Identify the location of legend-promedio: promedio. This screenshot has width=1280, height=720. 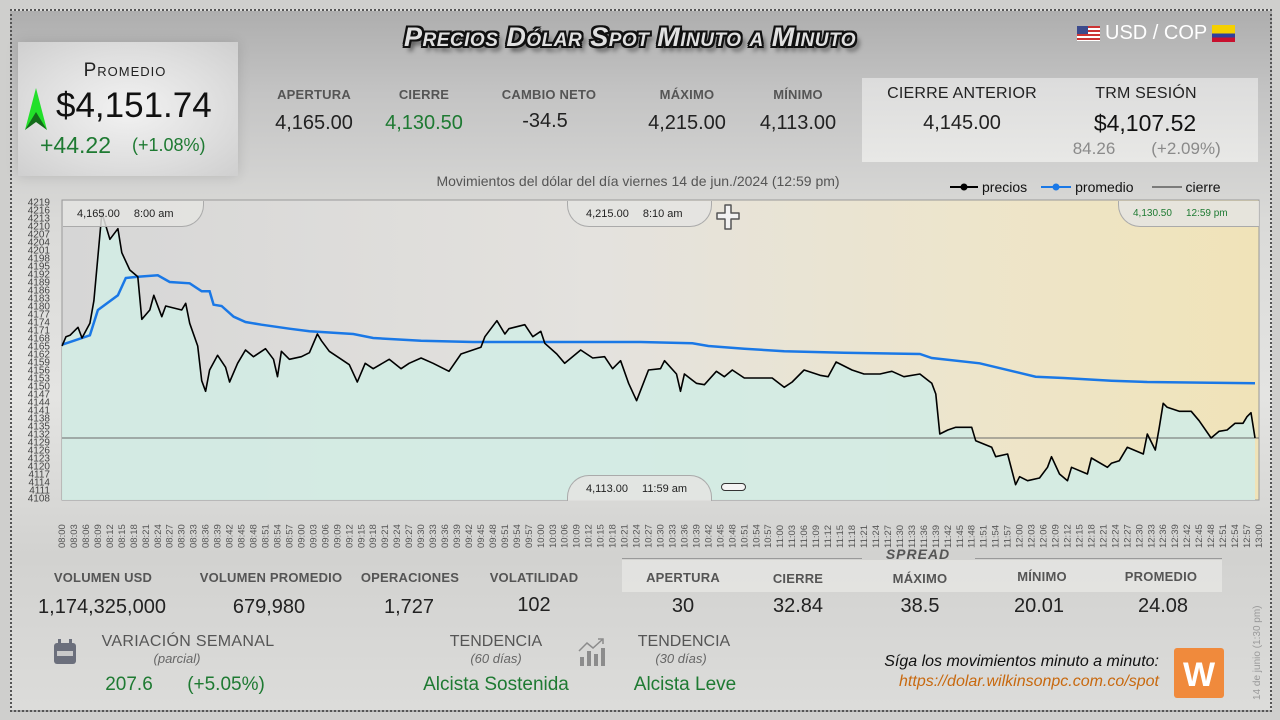
(1104, 187).